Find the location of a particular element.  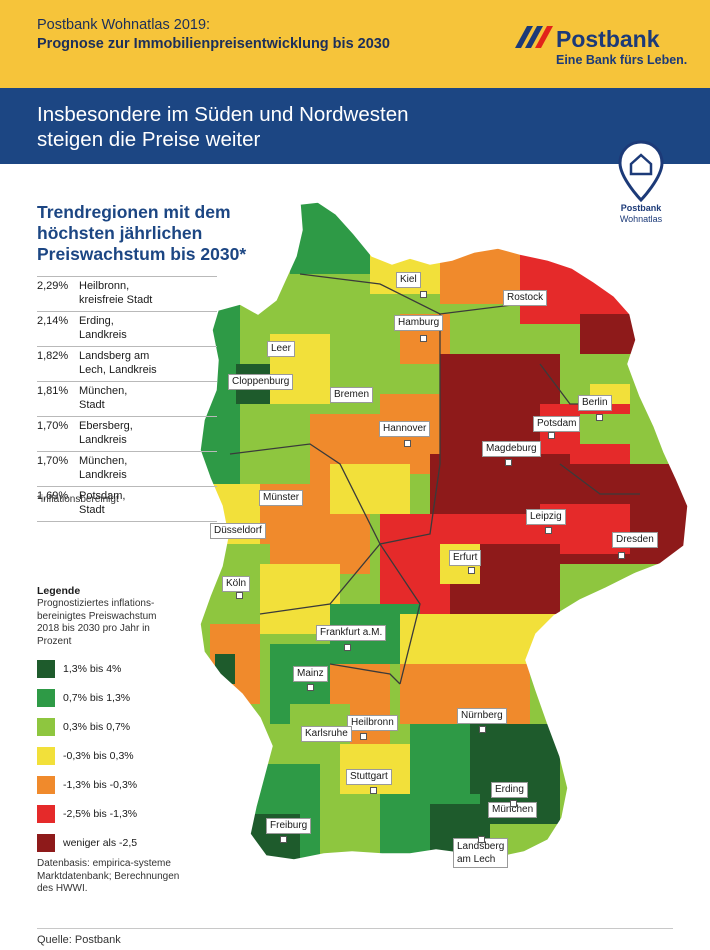

legend-item: -0,3% bis 0,3% is located at coordinates (127, 756).